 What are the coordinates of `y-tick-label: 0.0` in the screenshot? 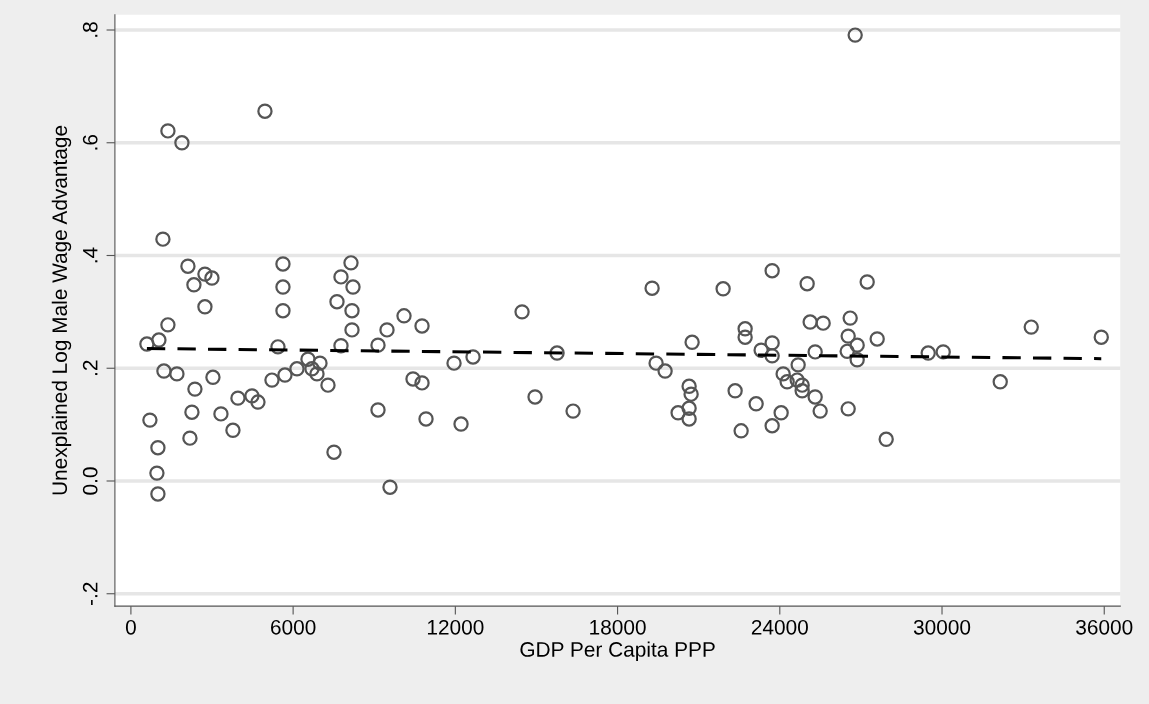 It's located at (90, 481).